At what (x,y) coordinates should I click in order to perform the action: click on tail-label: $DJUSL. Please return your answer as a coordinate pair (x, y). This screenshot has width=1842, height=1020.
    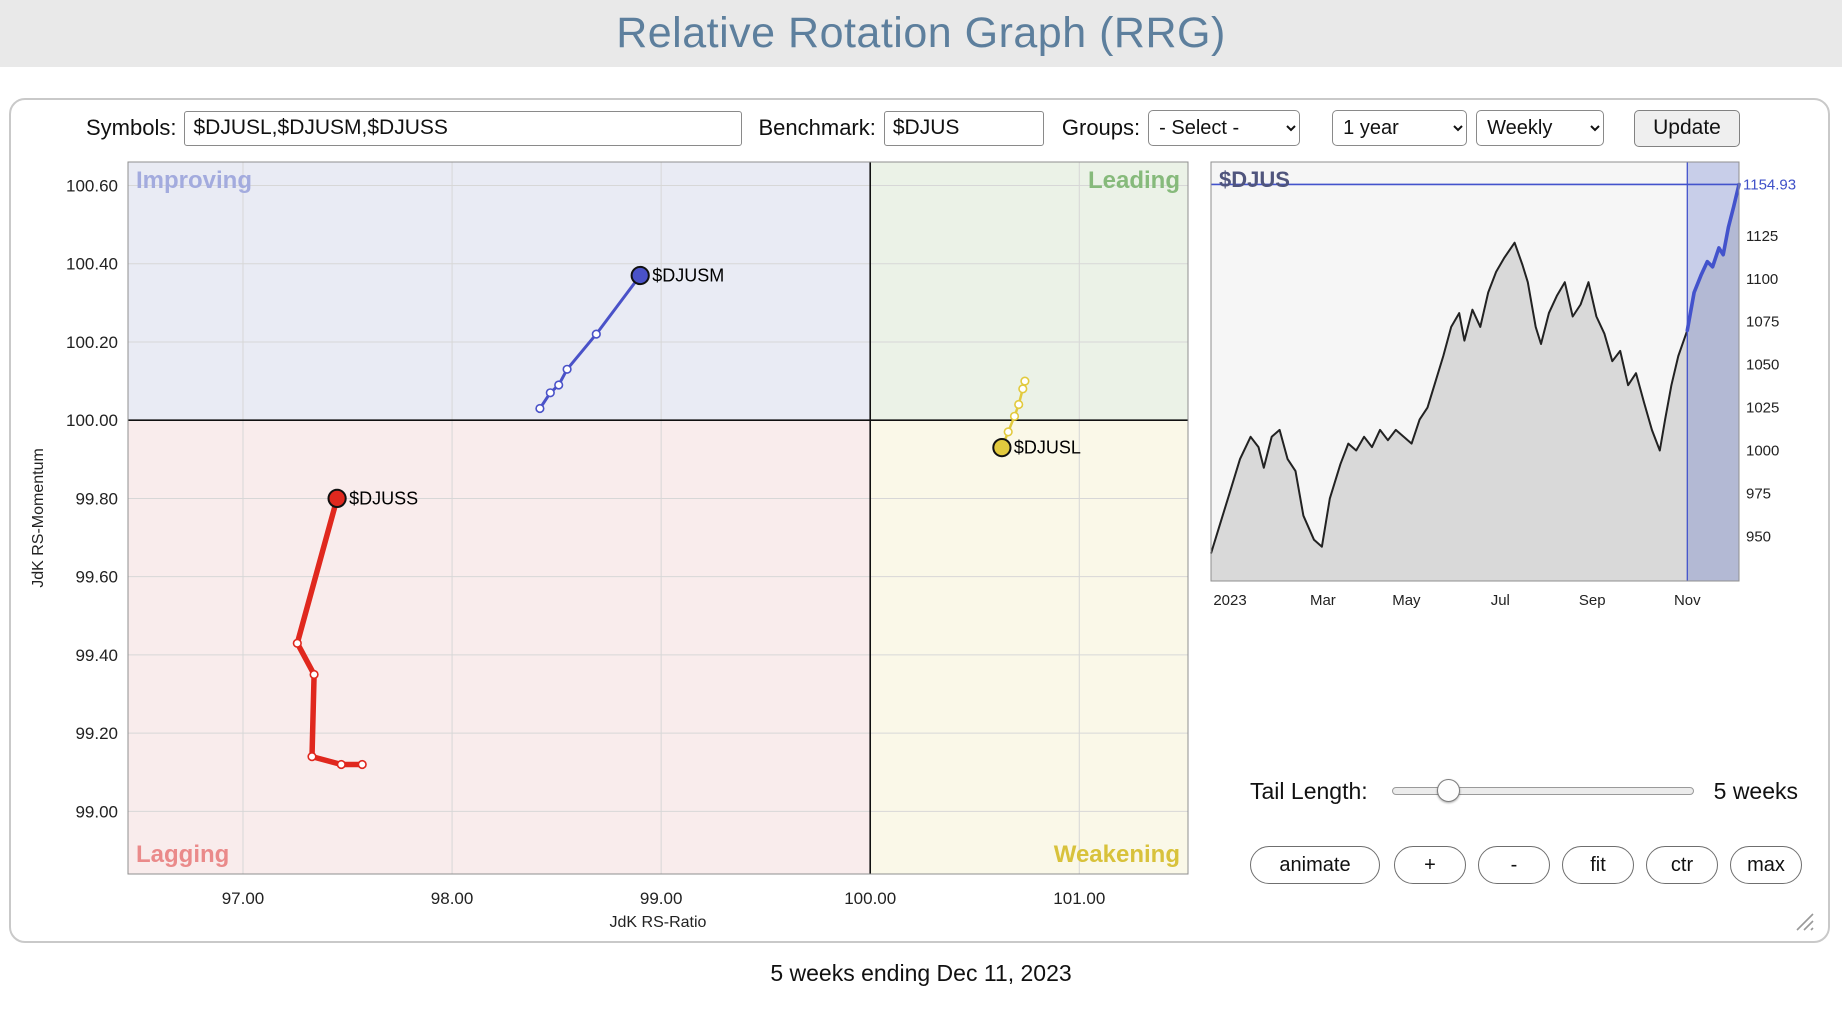
    Looking at the image, I should click on (1047, 448).